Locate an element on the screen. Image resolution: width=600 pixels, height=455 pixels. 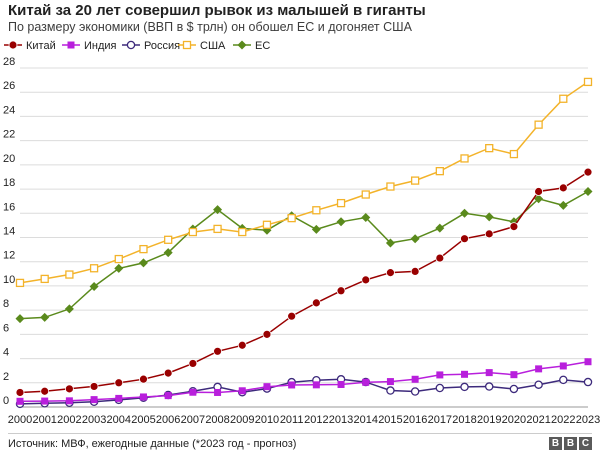
legend-label: Индия is located at coordinates (100, 46).